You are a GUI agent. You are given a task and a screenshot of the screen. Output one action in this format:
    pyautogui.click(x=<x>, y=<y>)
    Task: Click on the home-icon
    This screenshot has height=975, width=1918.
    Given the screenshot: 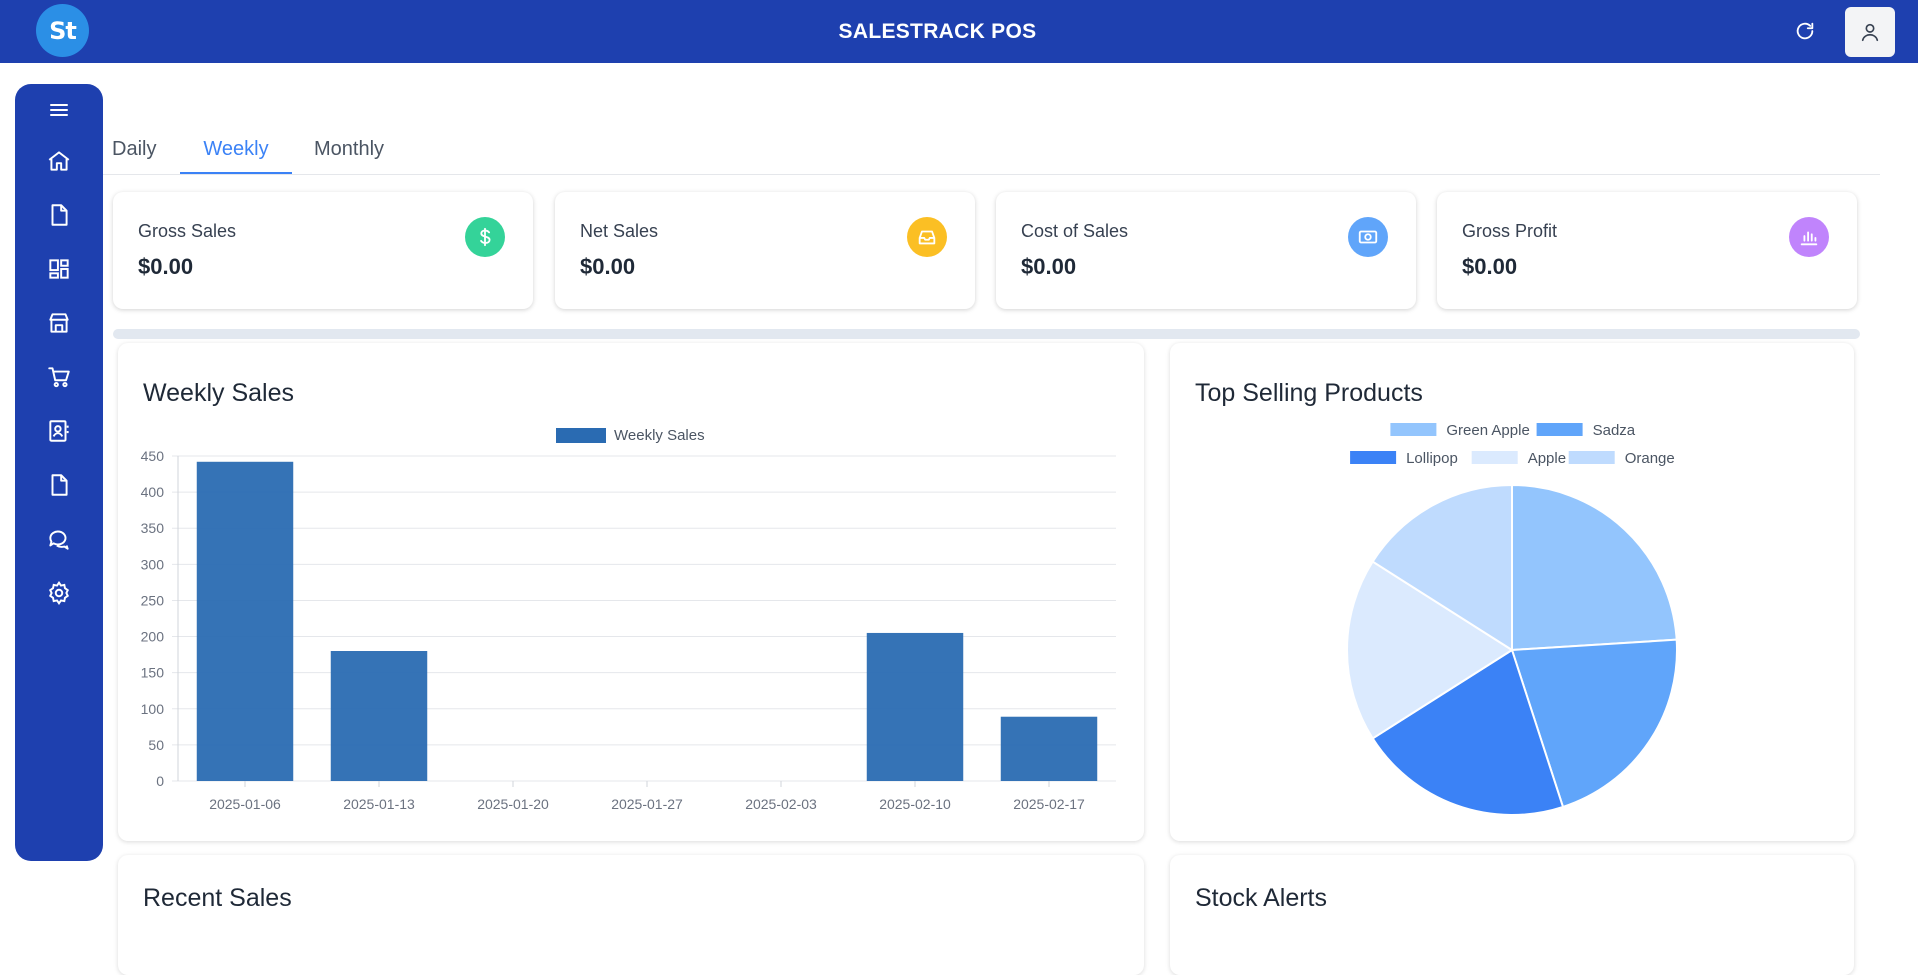 What is the action you would take?
    pyautogui.click(x=59, y=161)
    